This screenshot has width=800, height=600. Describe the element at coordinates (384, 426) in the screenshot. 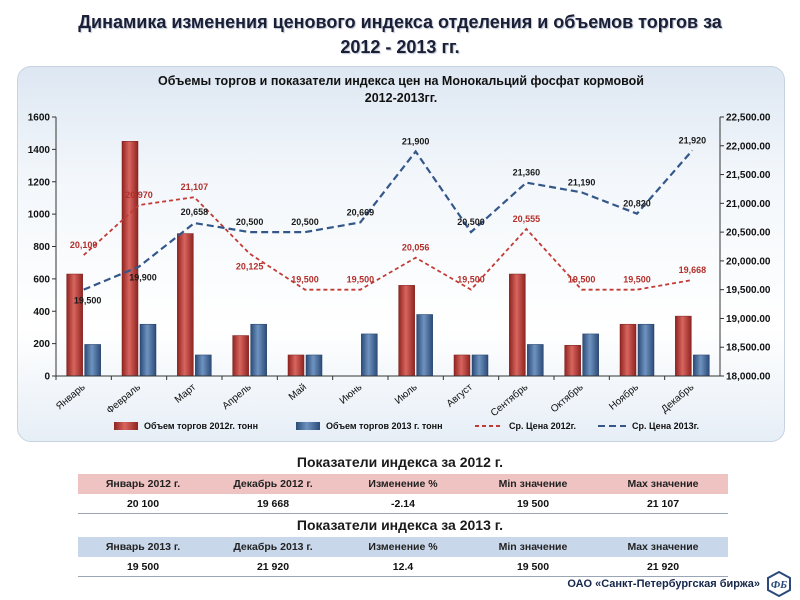

I see `legend-label: Объем торгов 2013 г. тонн` at that location.